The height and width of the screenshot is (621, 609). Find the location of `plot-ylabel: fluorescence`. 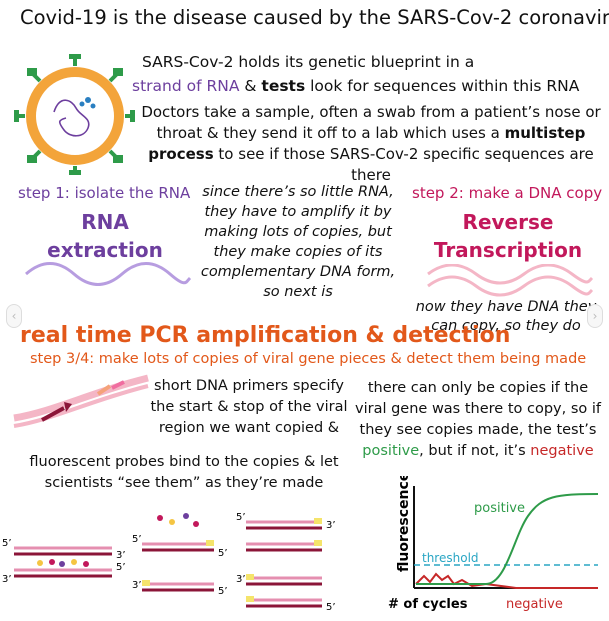

plot-ylabel: fluorescence is located at coordinates (404, 524).